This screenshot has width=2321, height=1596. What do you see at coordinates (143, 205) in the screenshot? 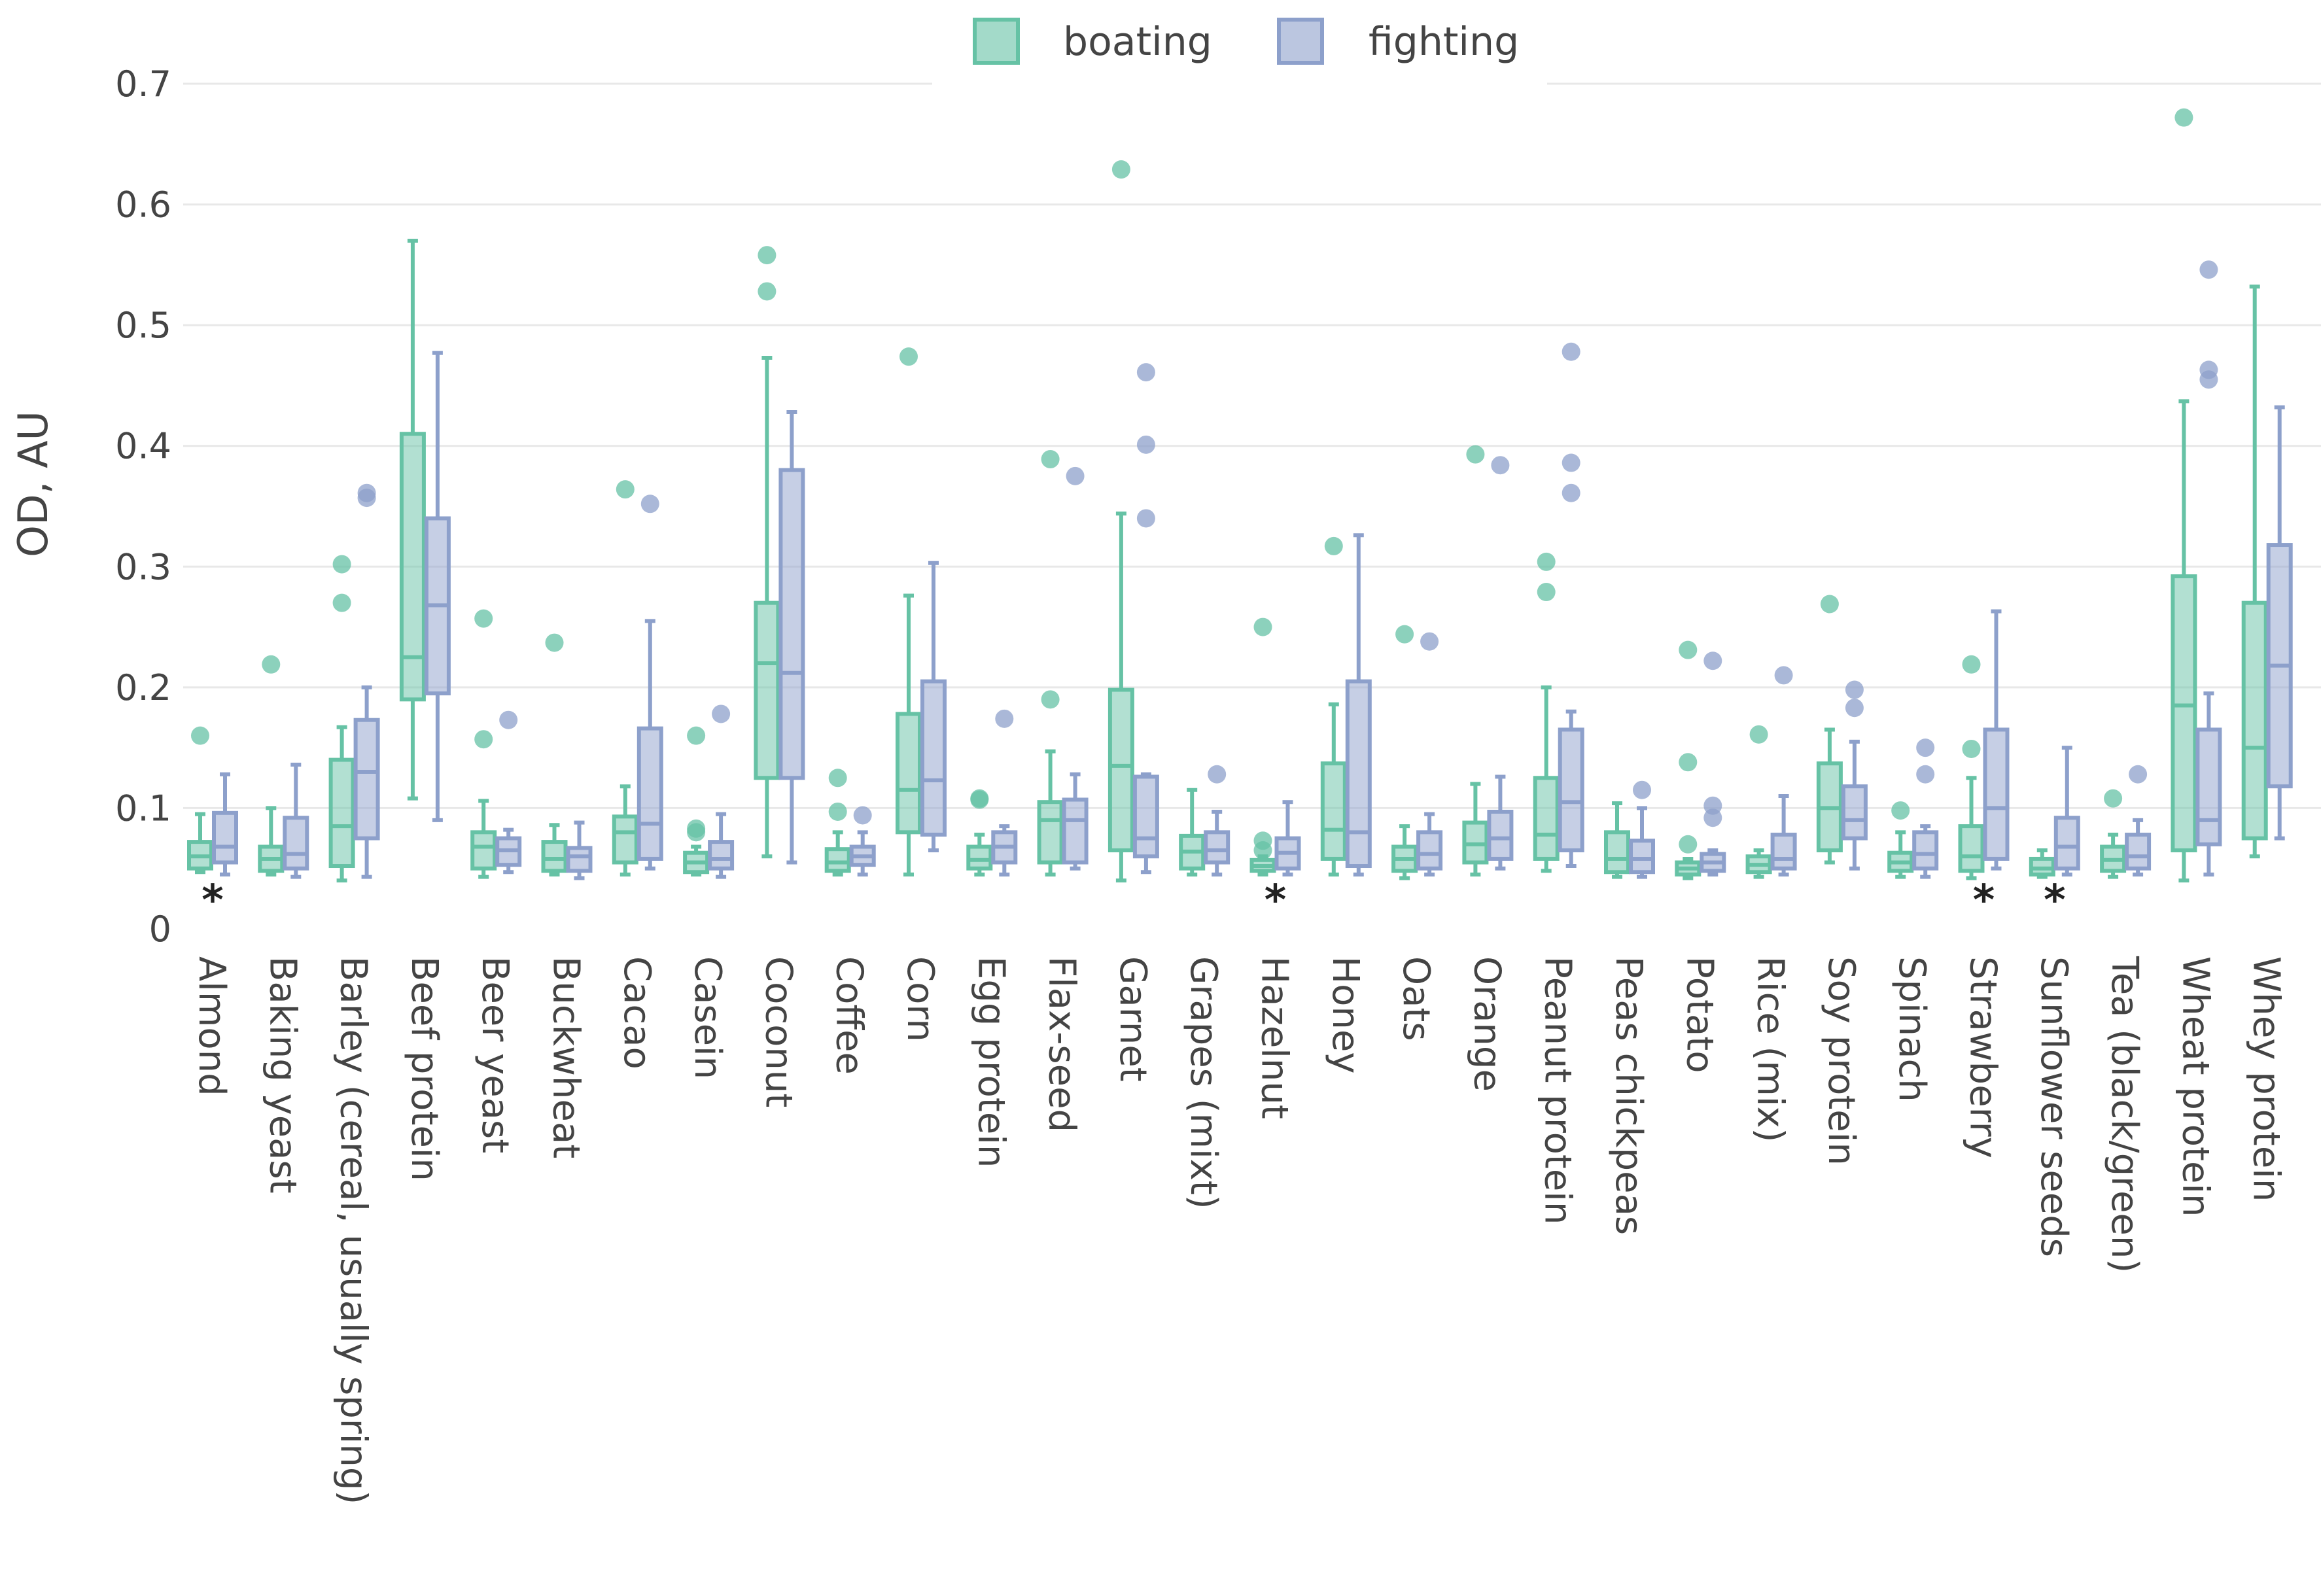
I see `y-tick-label: 0.6` at bounding box center [143, 205].